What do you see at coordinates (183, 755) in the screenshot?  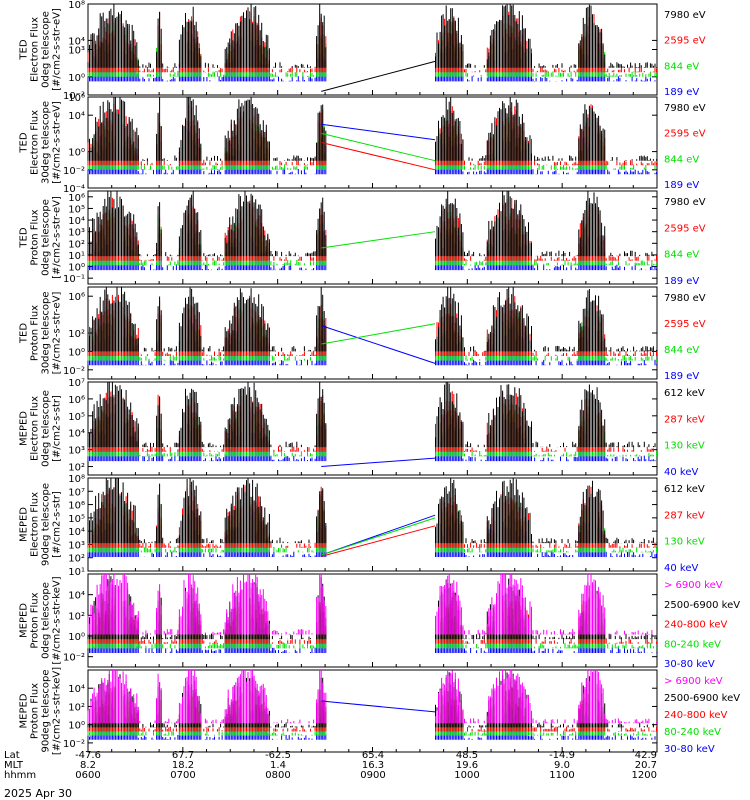 I see `footer-value: 67.7` at bounding box center [183, 755].